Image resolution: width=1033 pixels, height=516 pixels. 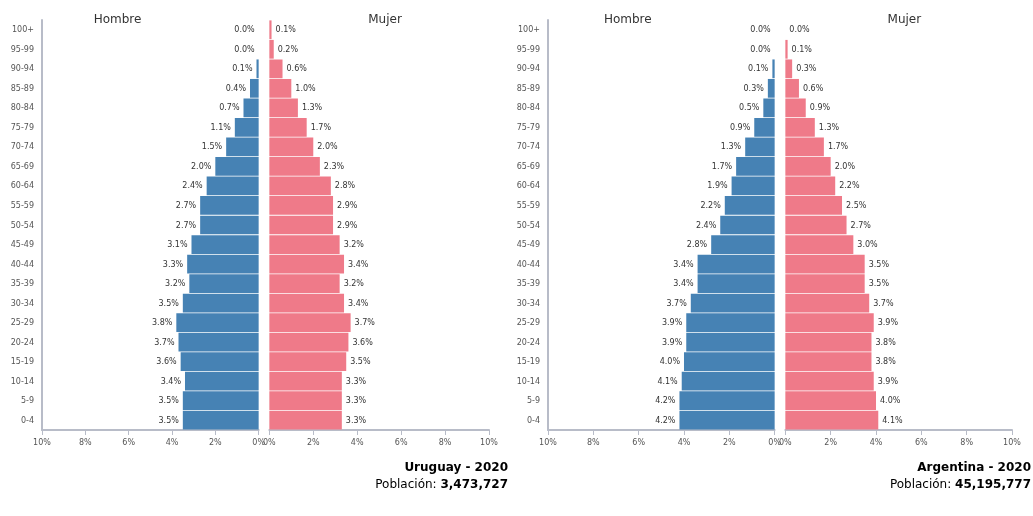 I want to click on data-label: 3.8%, so click(x=886, y=342).